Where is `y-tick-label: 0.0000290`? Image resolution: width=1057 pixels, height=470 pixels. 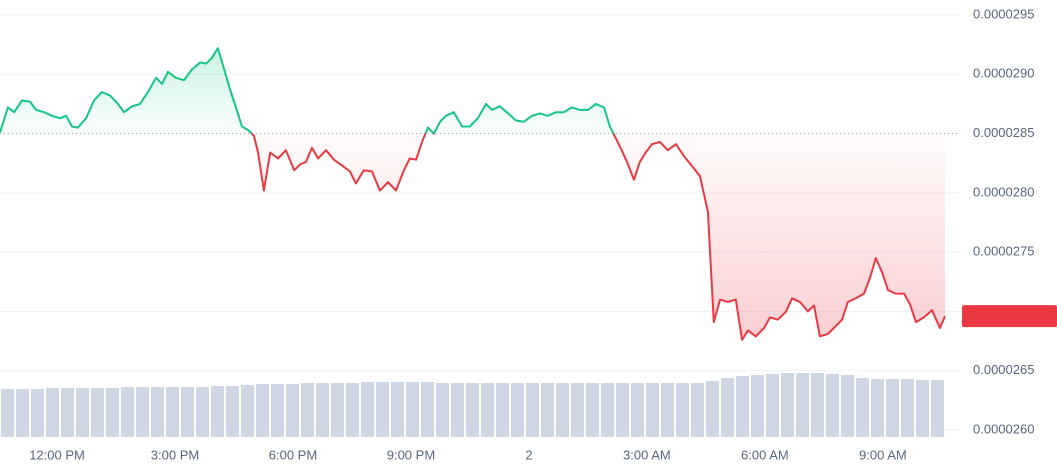 y-tick-label: 0.0000290 is located at coordinates (1003, 73).